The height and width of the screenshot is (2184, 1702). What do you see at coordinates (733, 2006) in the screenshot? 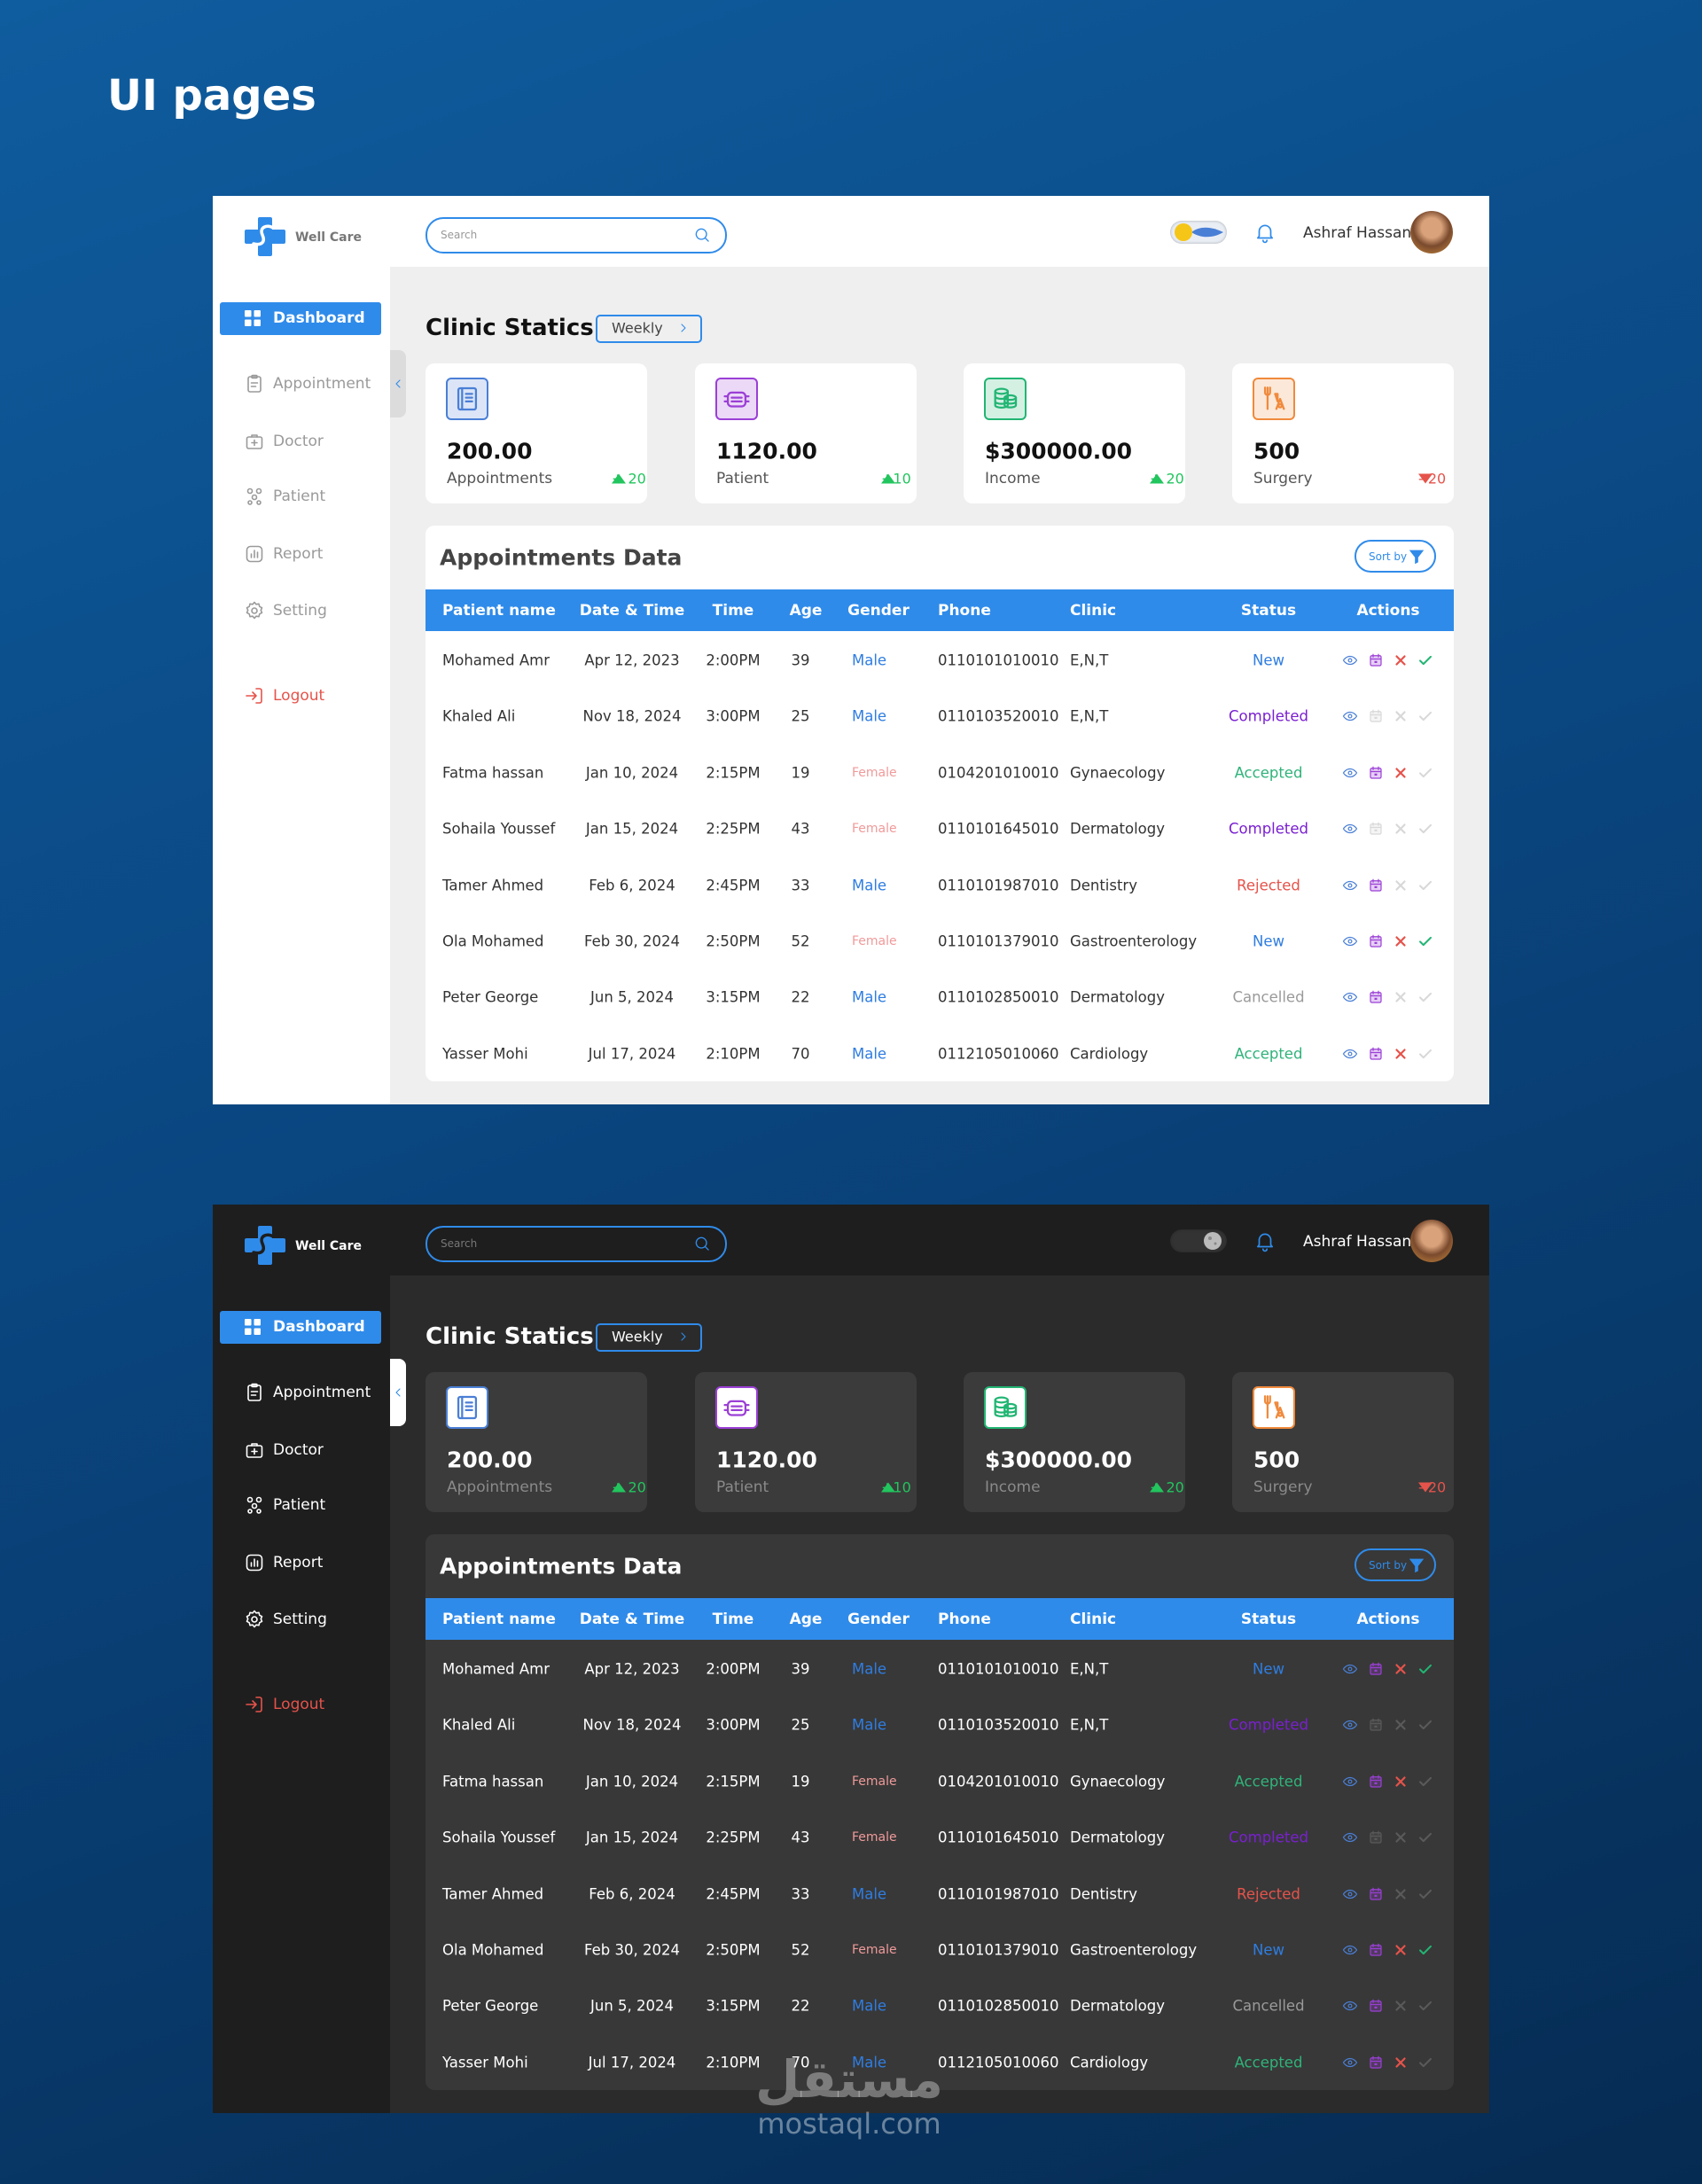
I see `cell-time: 3:15PM` at bounding box center [733, 2006].